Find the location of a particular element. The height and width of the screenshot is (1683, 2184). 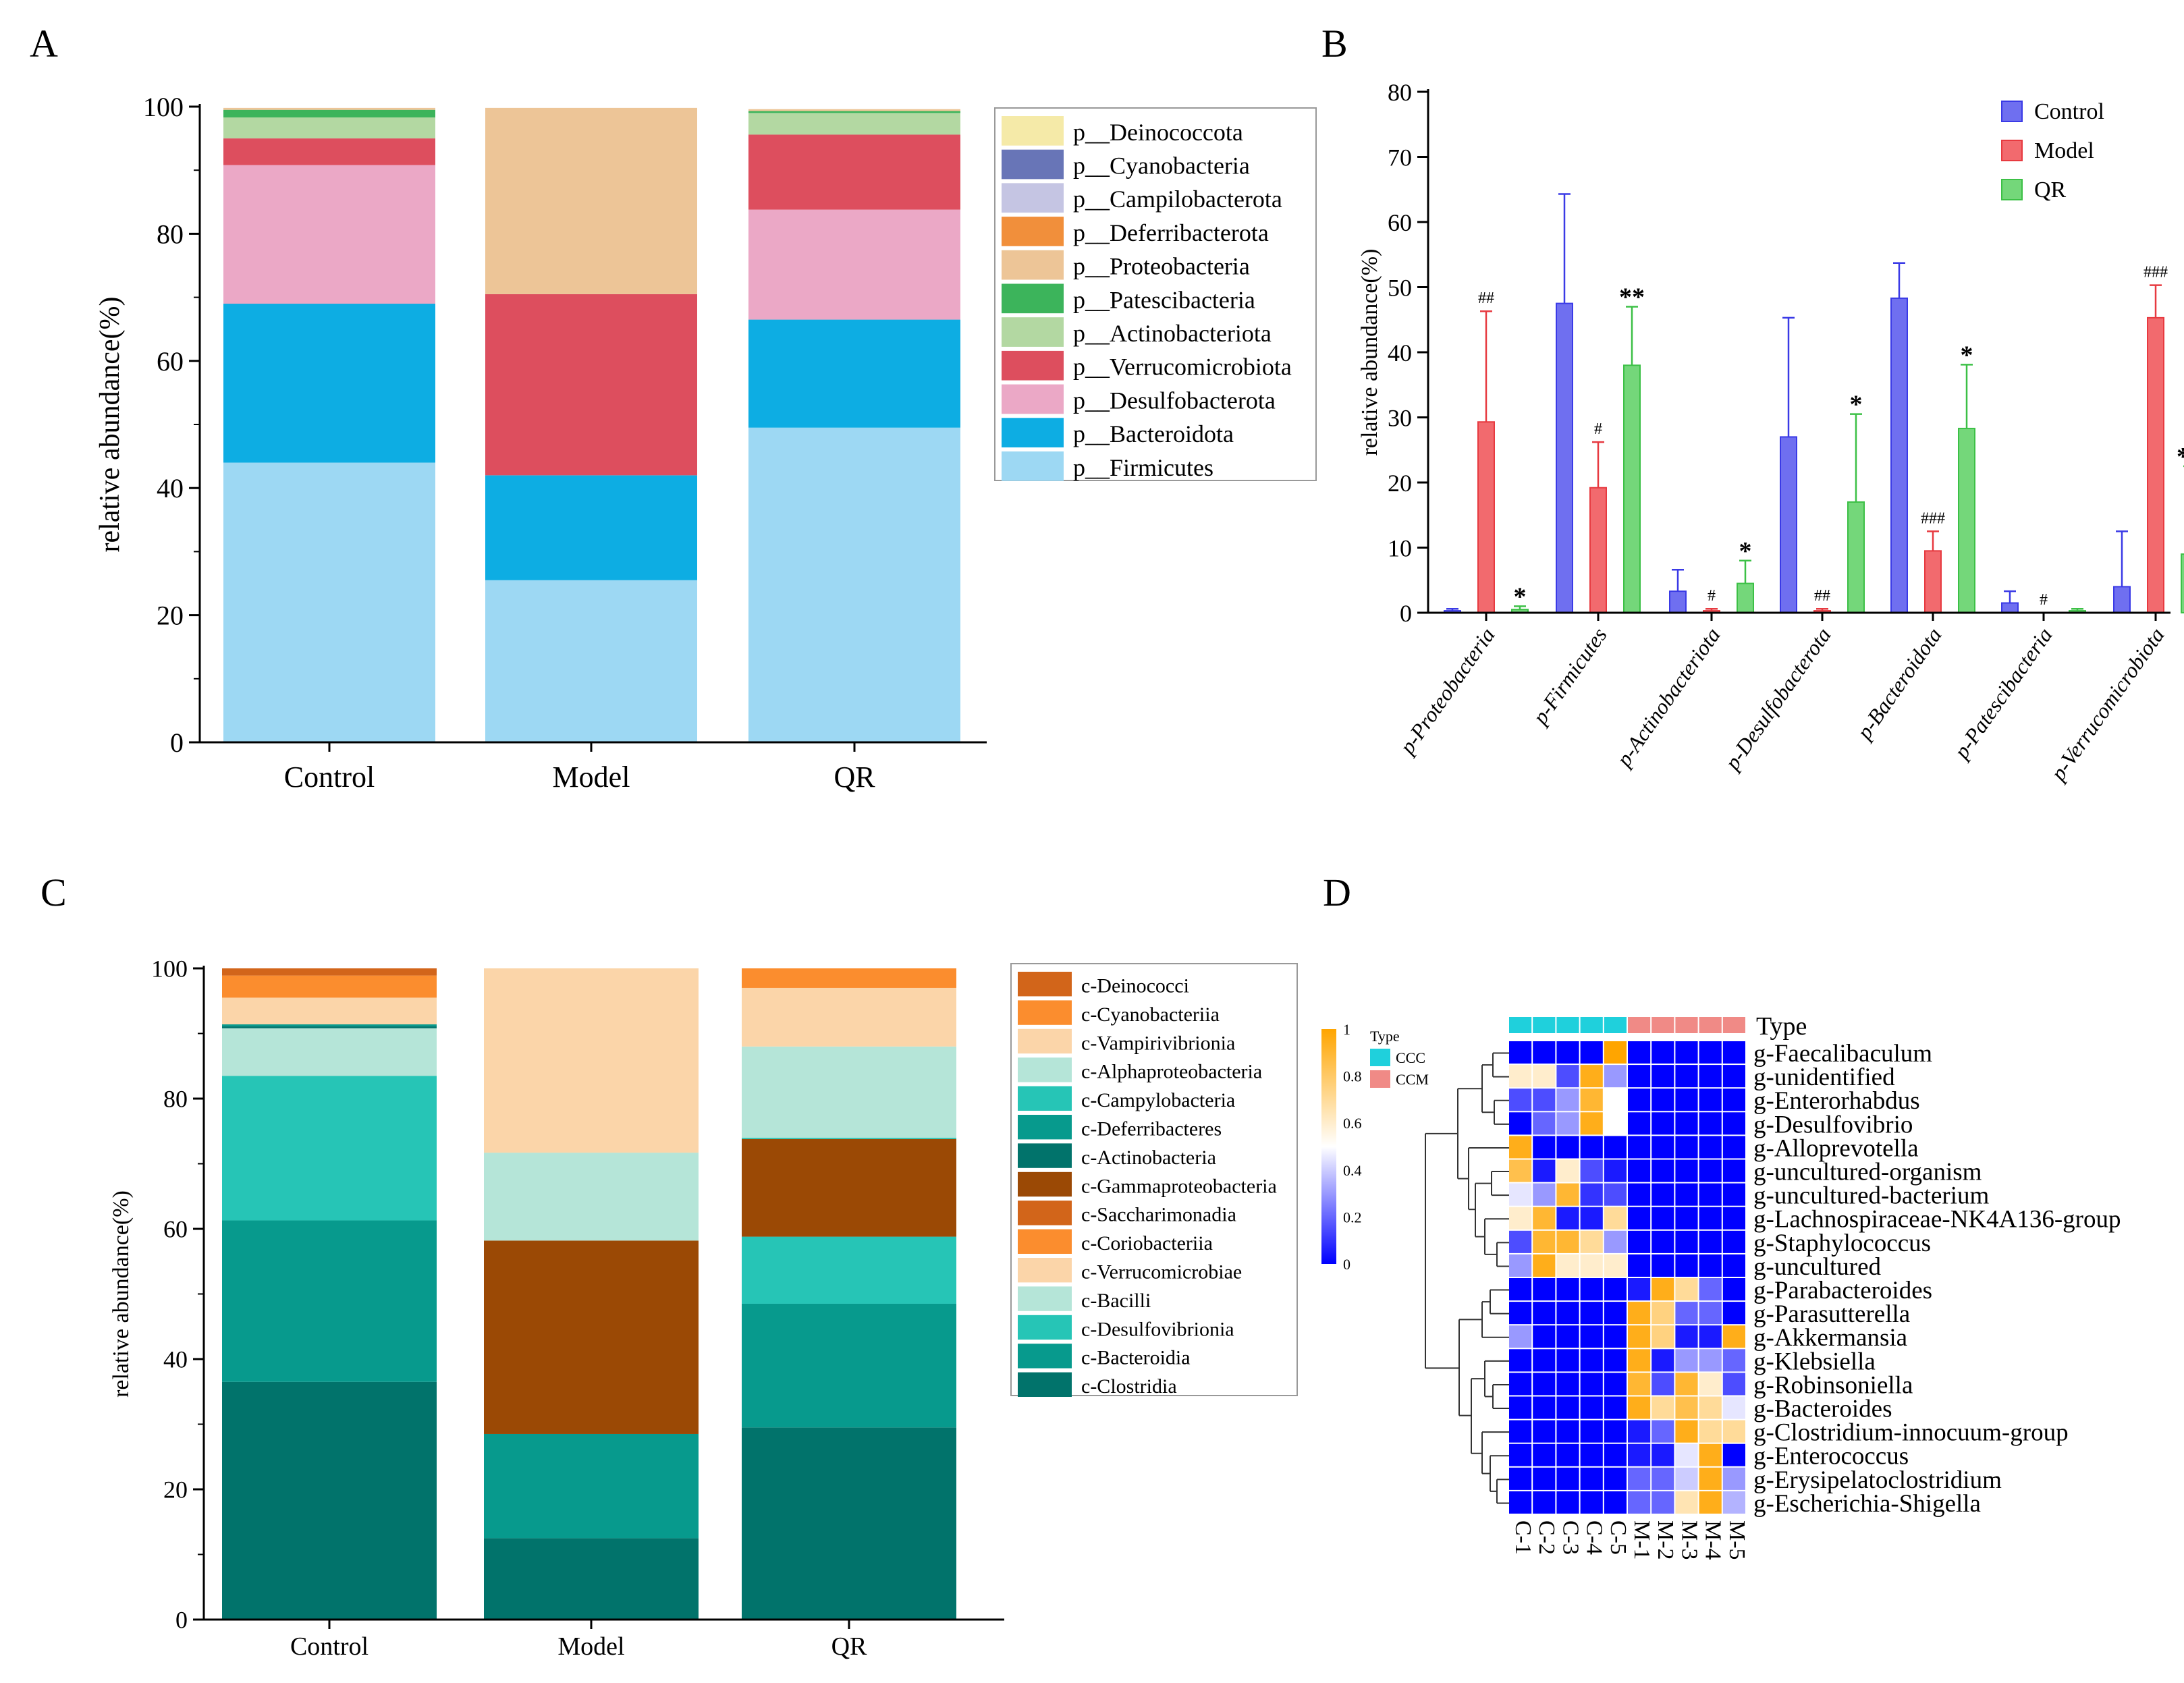

y-tick-label: 100 is located at coordinates (170, 969).